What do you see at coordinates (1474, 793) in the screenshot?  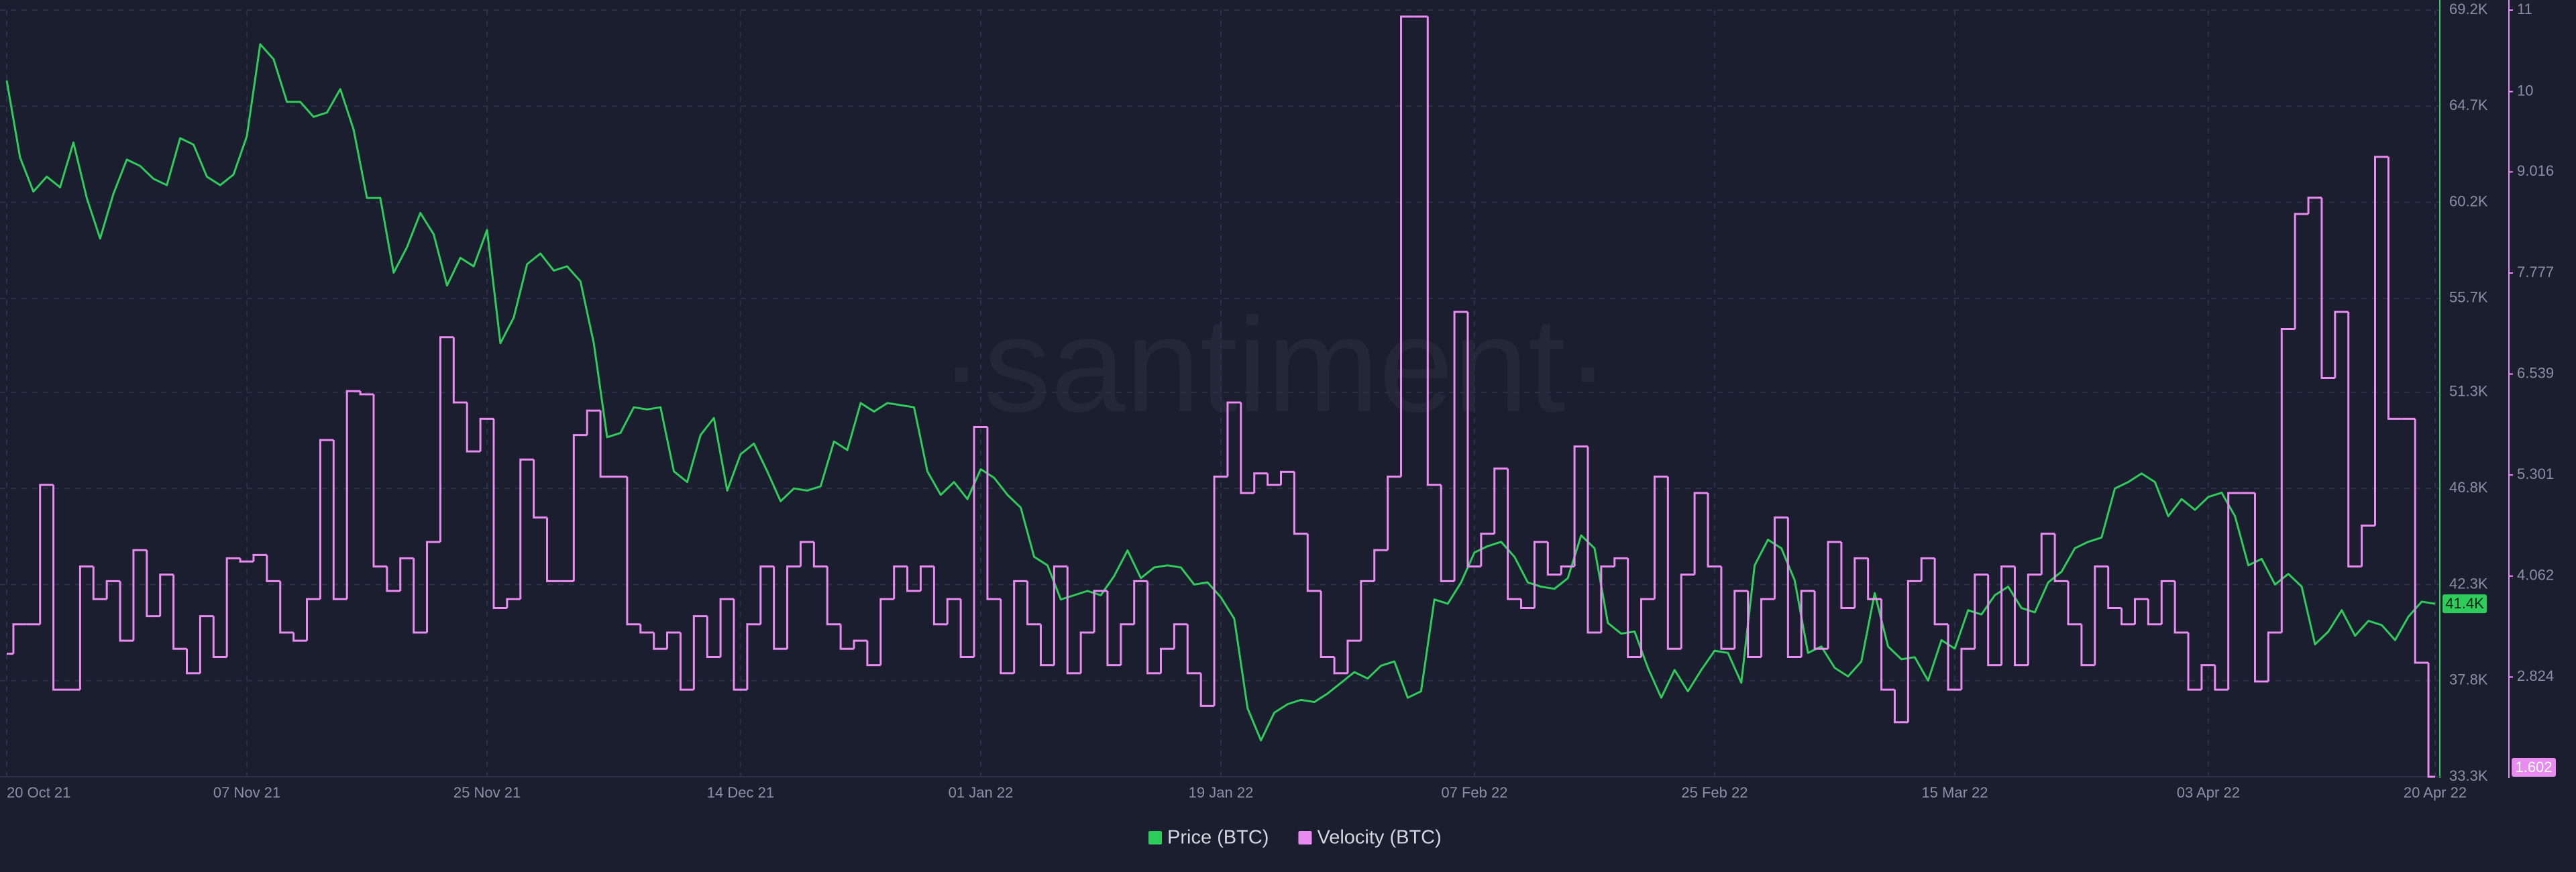 I see `x-tick-label: 07 Feb 22` at bounding box center [1474, 793].